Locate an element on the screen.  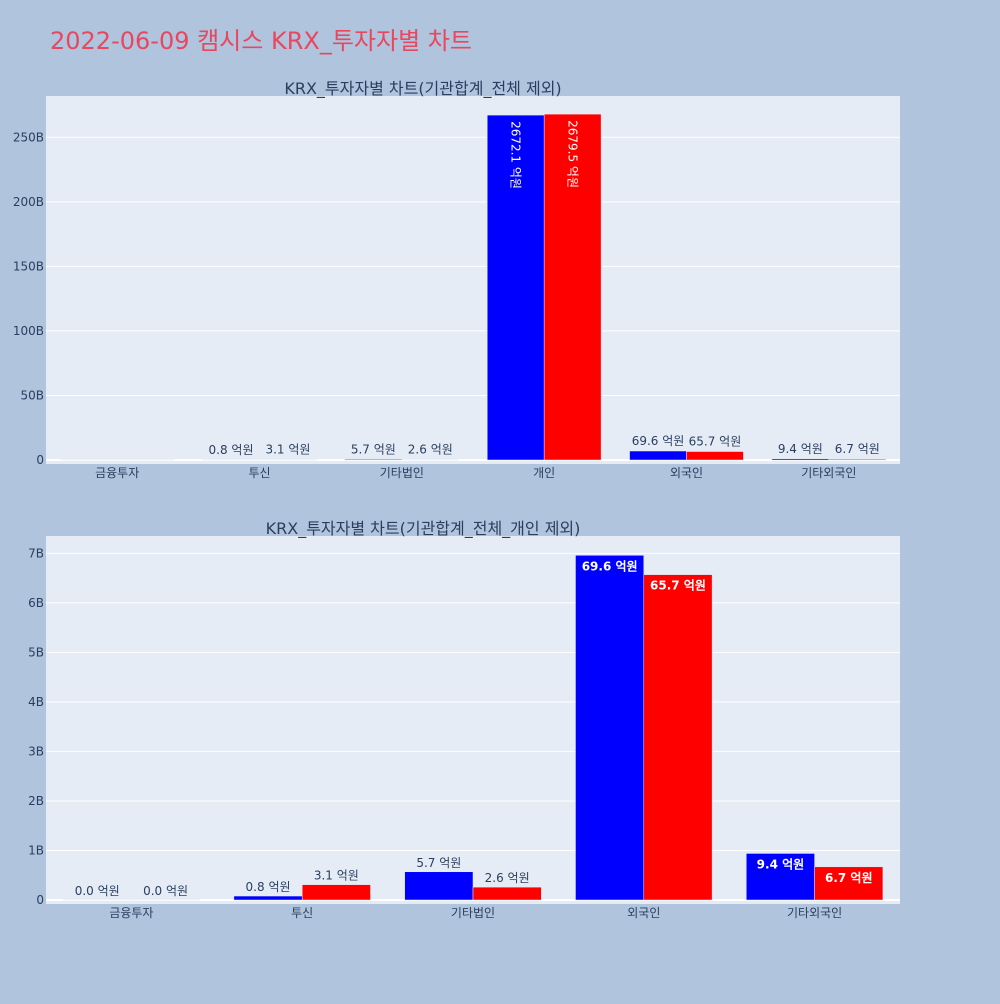
data-label: 2672.1 억원 is located at coordinates (516, 155).